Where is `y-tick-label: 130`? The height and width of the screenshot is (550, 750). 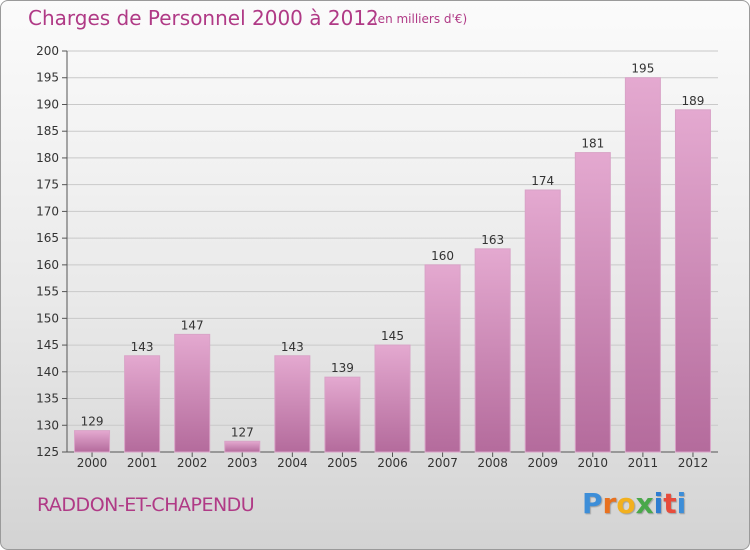 y-tick-label: 130 is located at coordinates (47, 425).